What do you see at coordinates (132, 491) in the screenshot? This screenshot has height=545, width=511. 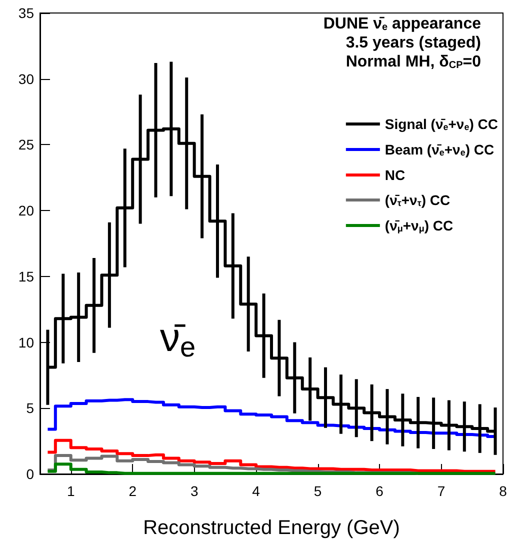 I see `x-tick-label: 2` at bounding box center [132, 491].